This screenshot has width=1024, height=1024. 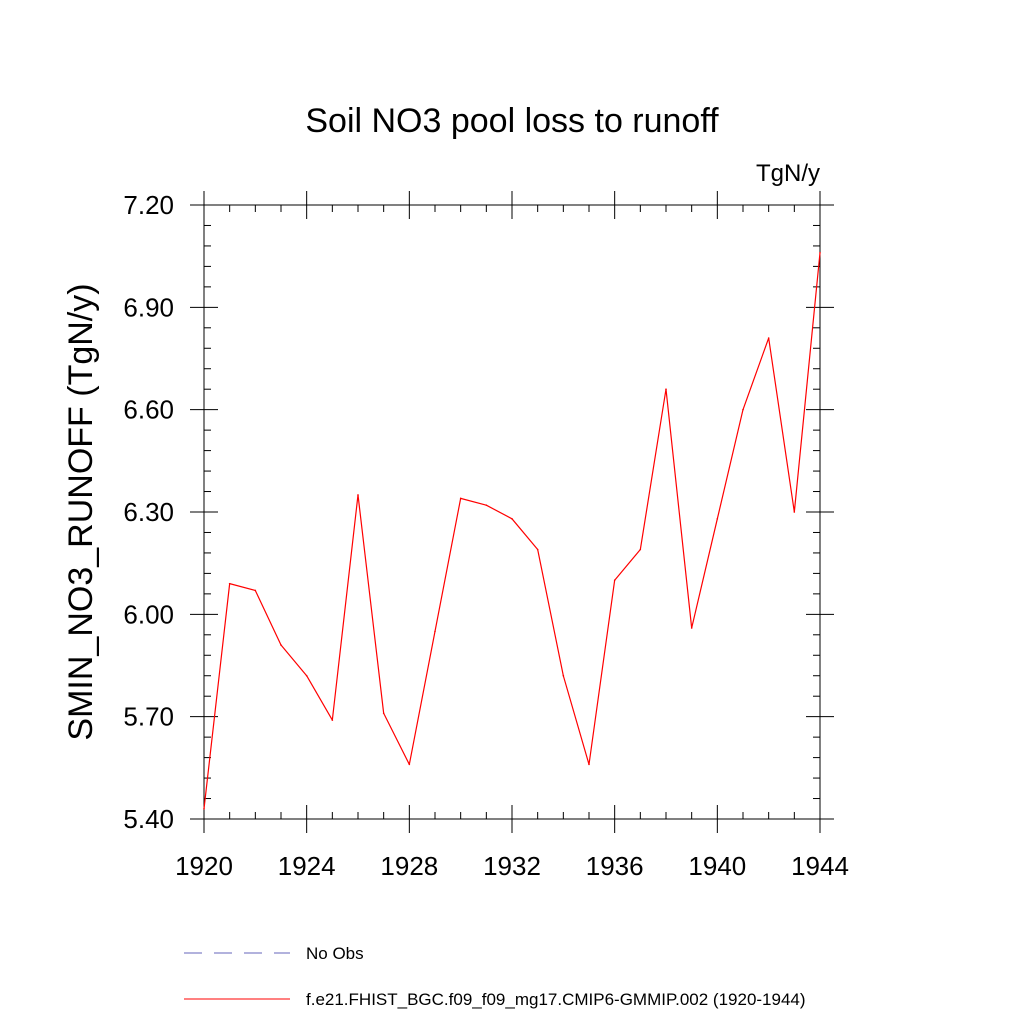 What do you see at coordinates (81, 511) in the screenshot?
I see `y-axis-label: SMIN_NO3_RUNOFF (TgN/y)` at bounding box center [81, 511].